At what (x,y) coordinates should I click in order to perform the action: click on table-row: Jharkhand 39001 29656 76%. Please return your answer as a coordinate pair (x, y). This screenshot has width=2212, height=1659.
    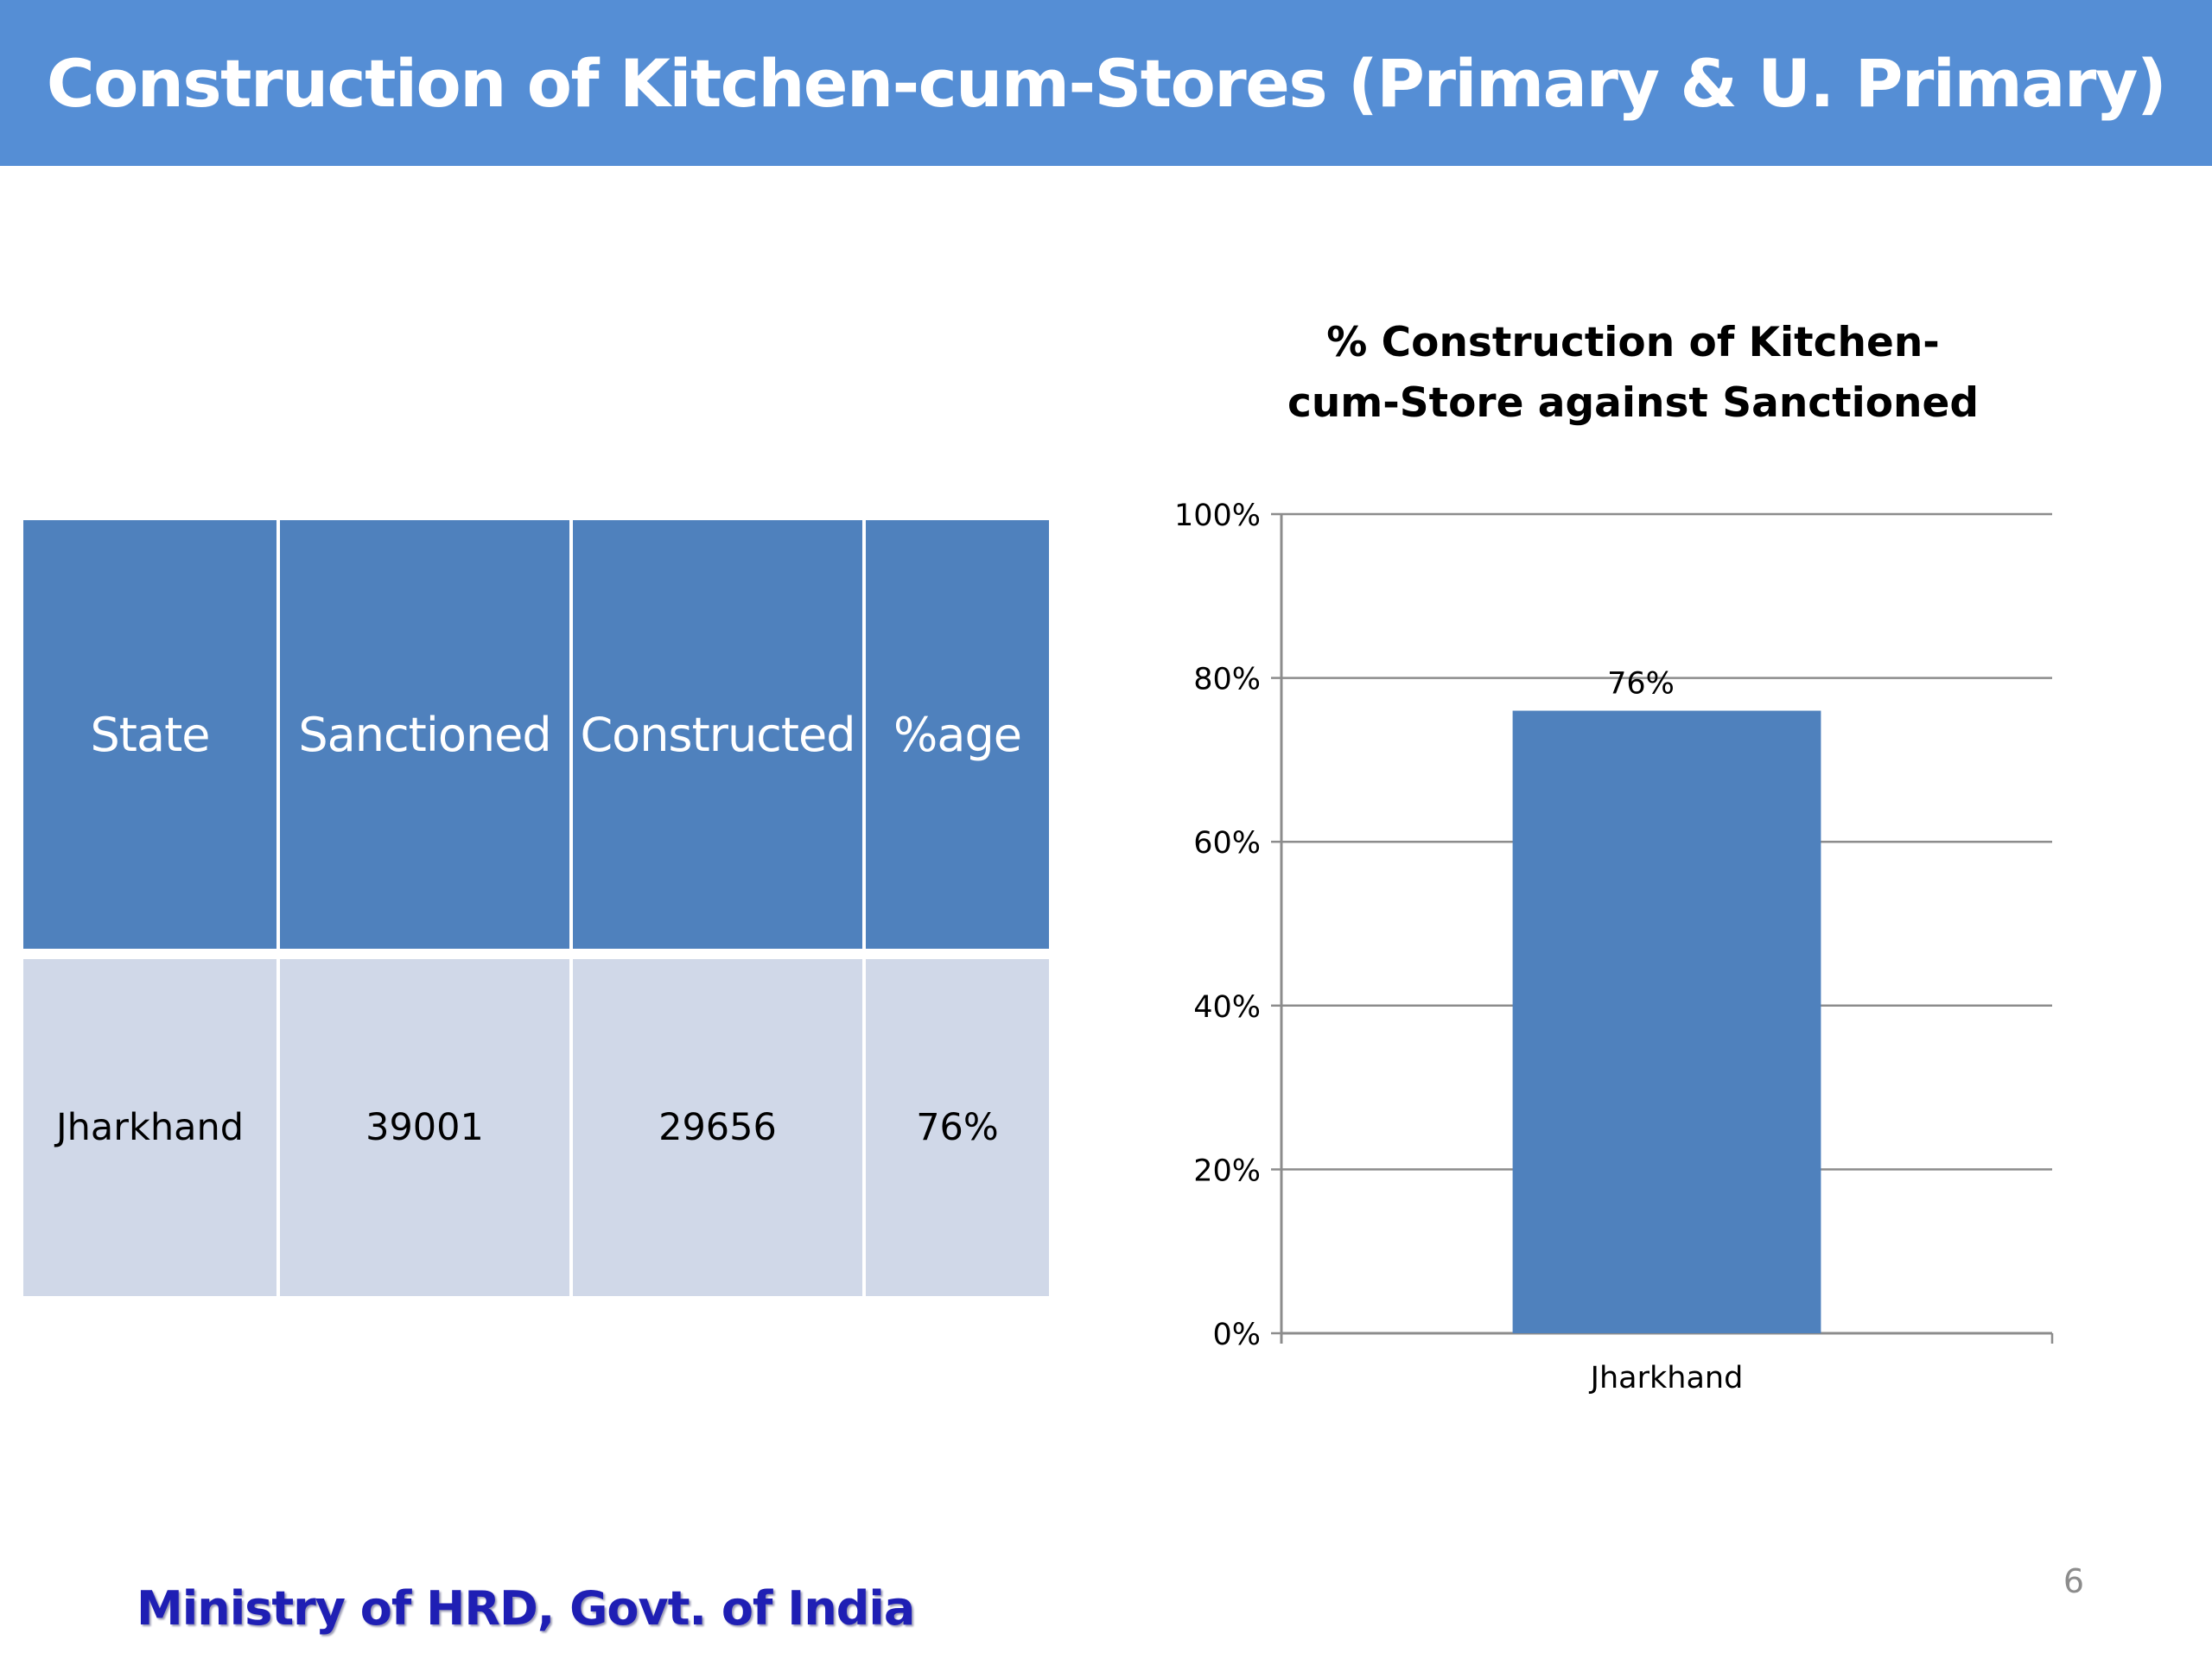
    Looking at the image, I should click on (536, 1126).